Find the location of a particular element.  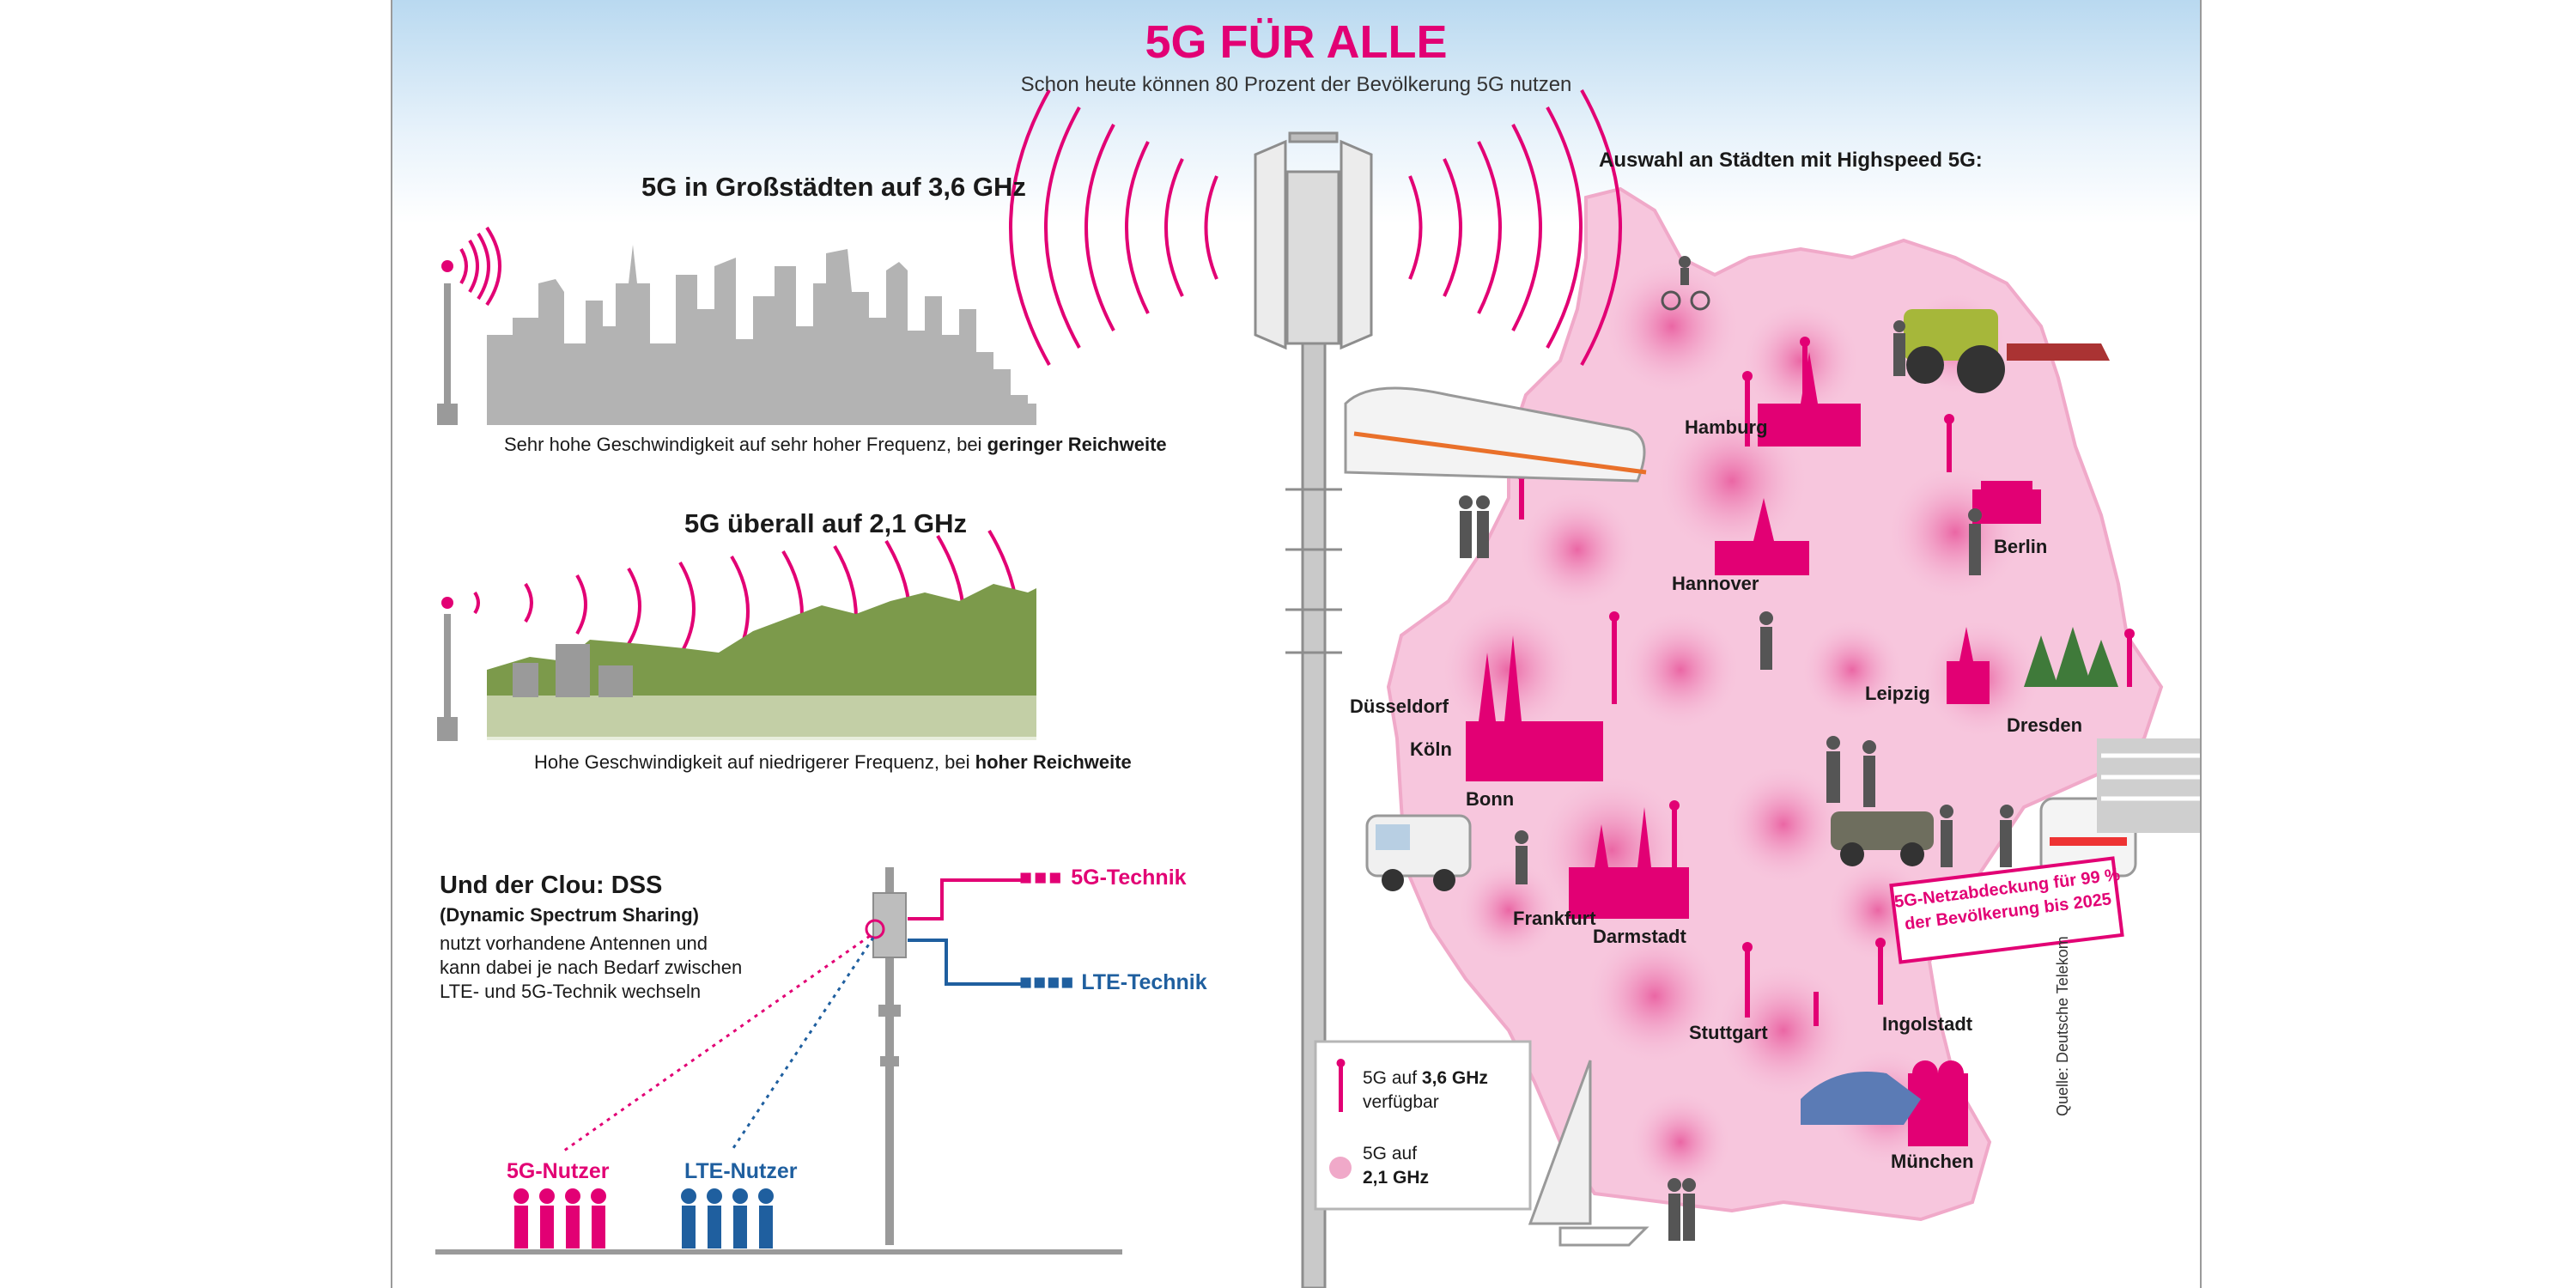

map-heading: Auswahl an Städten mit Highspeed 5G: is located at coordinates (1791, 160).